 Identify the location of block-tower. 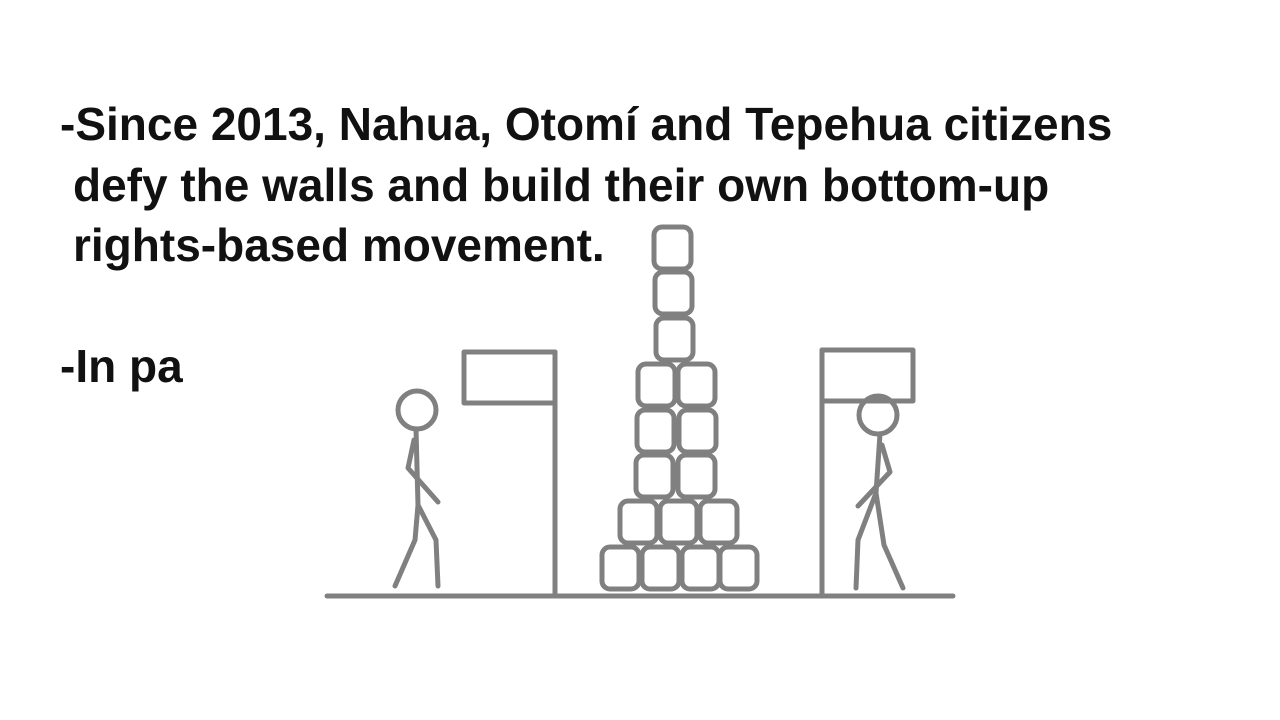
(679, 408).